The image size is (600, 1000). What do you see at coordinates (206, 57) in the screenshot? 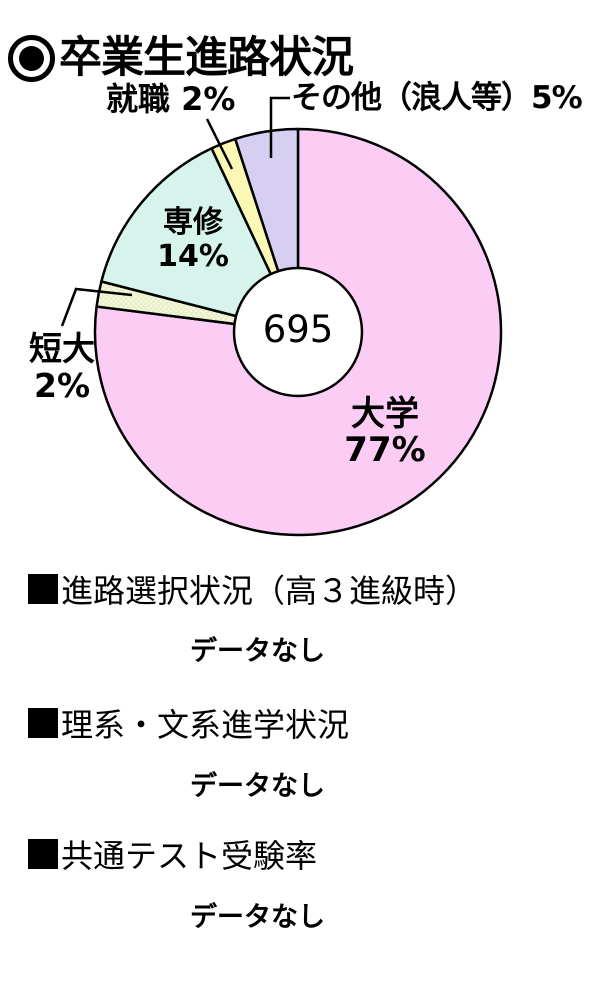
I see `page-title: 卒業生進路状況` at bounding box center [206, 57].